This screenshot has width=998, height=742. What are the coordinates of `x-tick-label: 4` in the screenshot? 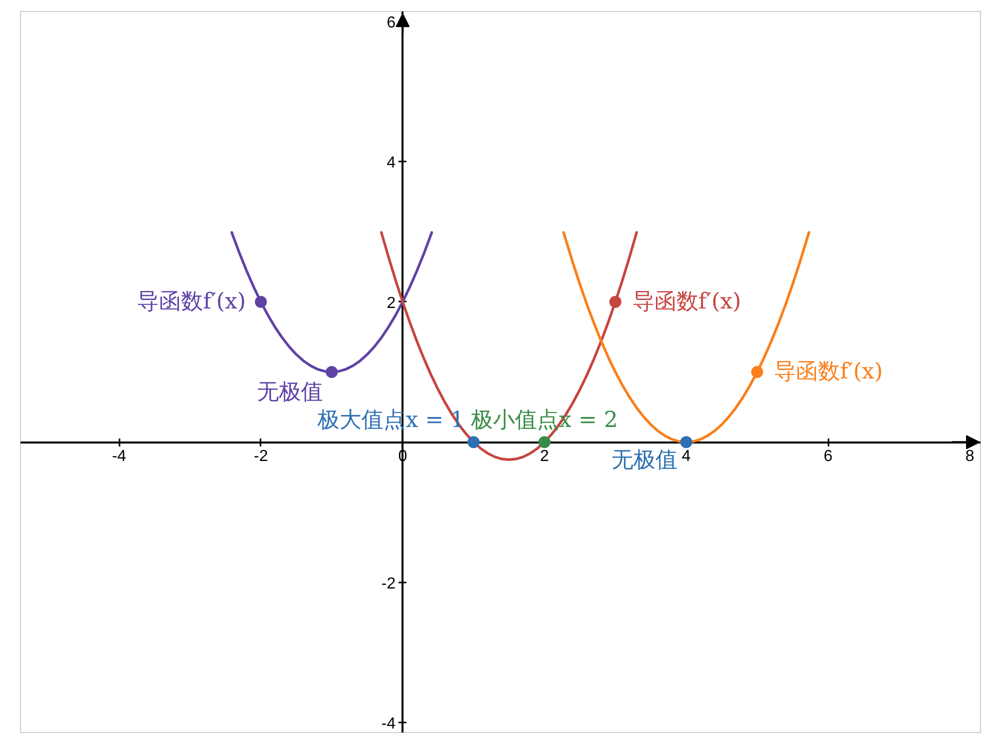 It's located at (686, 457).